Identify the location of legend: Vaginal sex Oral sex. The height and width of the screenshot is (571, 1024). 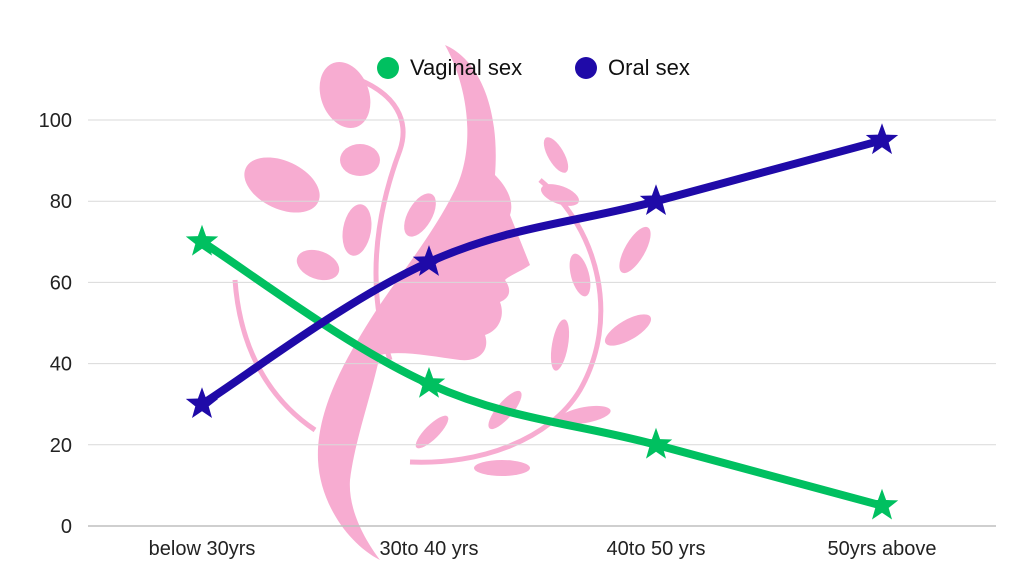
(533, 67).